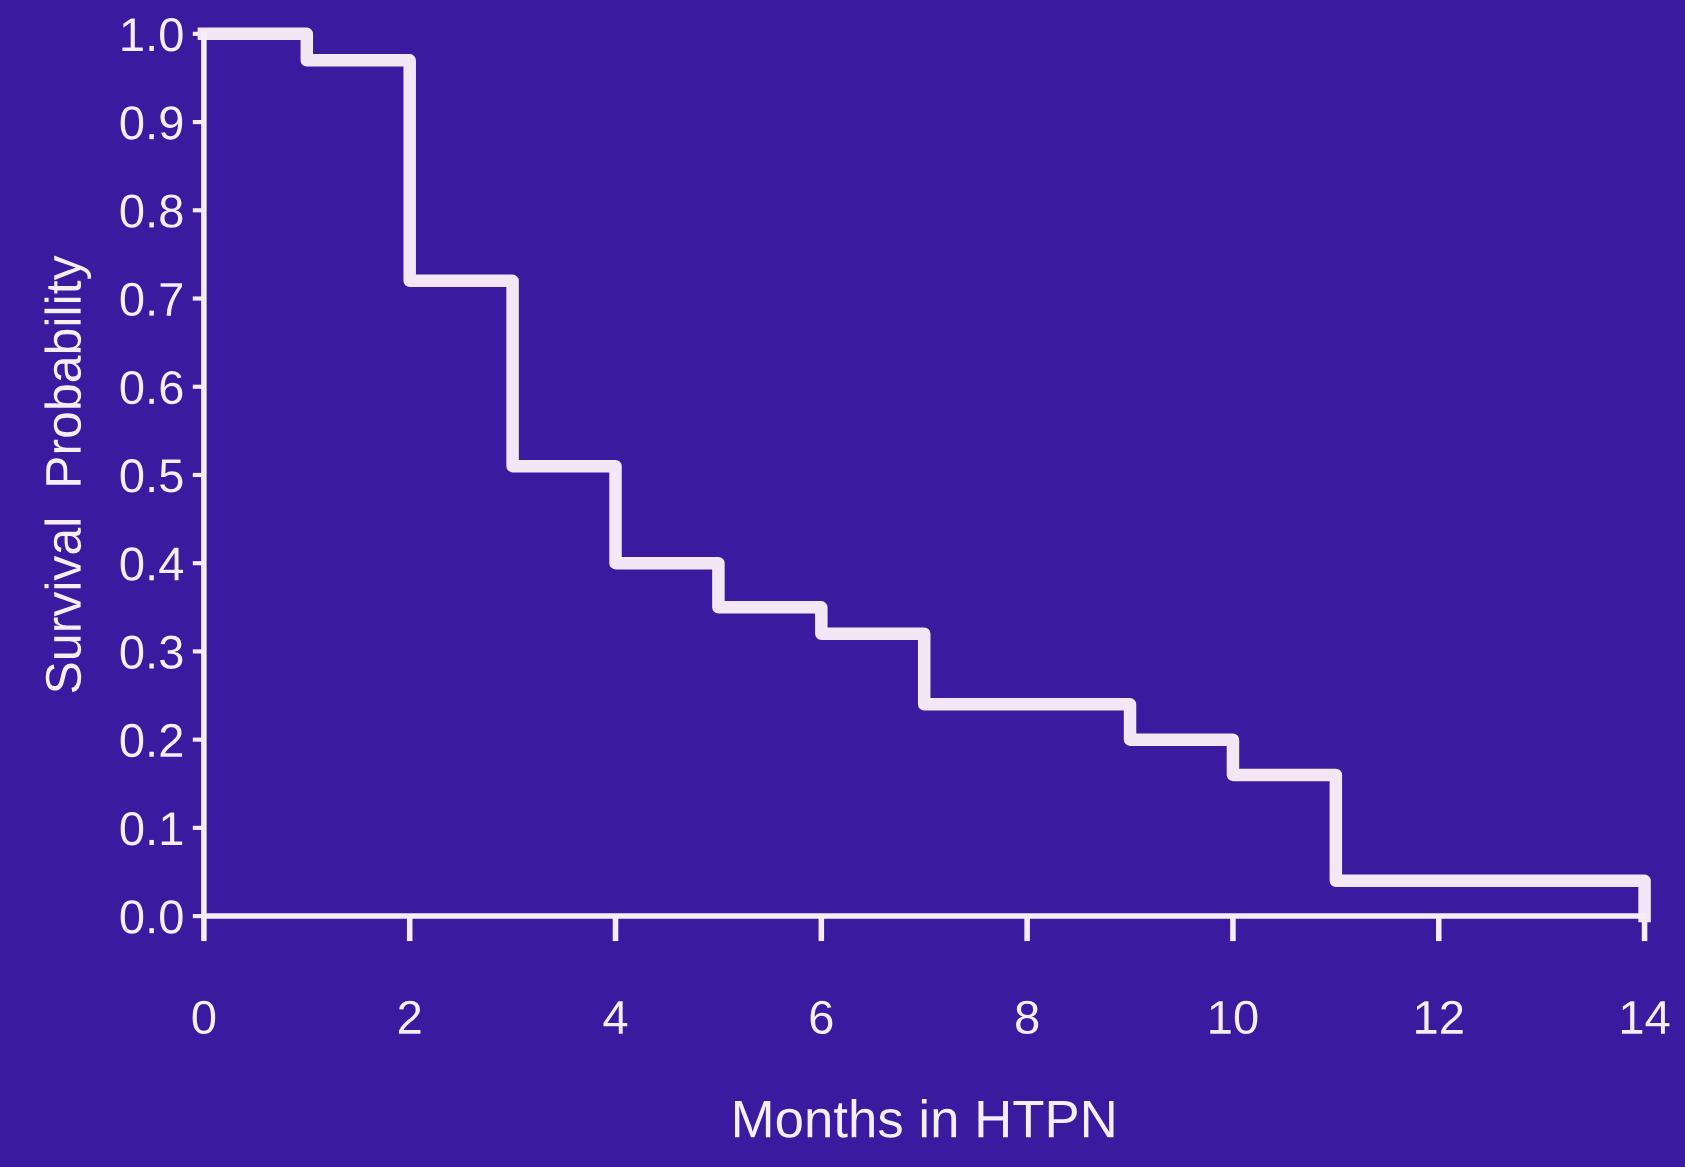  Describe the element at coordinates (409, 1017) in the screenshot. I see `x-tick-label: 2` at that location.